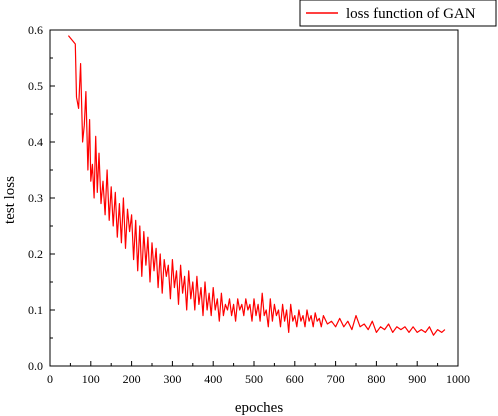 This screenshot has height=416, width=498. What do you see at coordinates (35, 366) in the screenshot?
I see `y-tick-label: 0.0` at bounding box center [35, 366].